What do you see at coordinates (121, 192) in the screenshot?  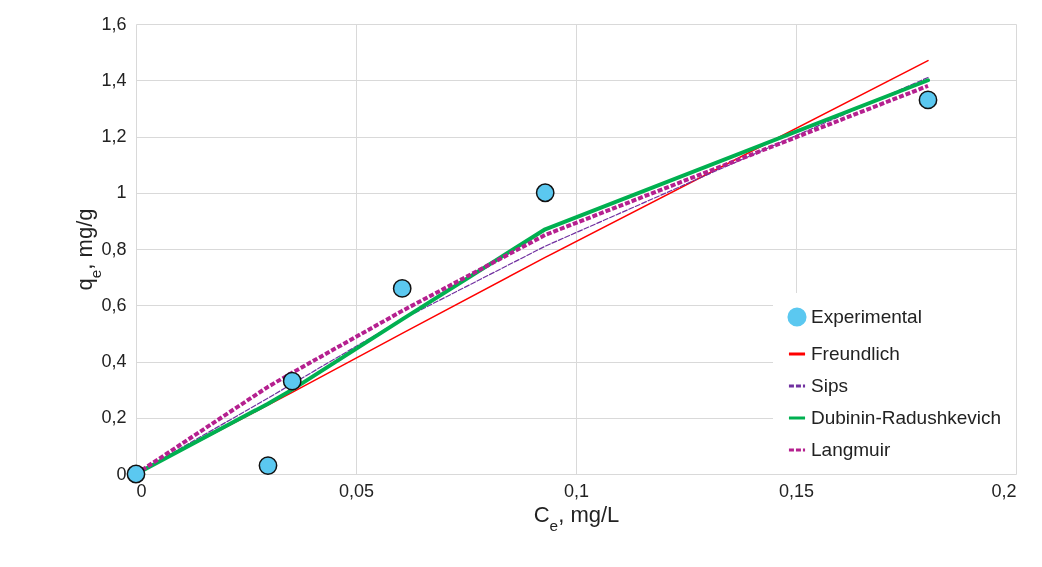 I see `y-tick-label: 1` at bounding box center [121, 192].